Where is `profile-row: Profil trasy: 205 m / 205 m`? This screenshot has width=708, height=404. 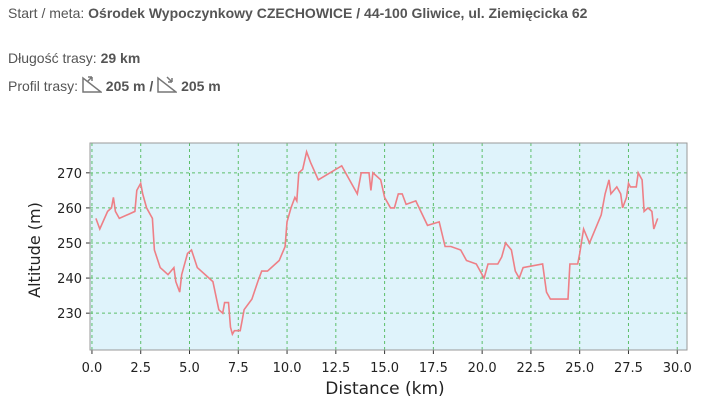 profile-row: Profil trasy: 205 m / 205 m is located at coordinates (114, 85).